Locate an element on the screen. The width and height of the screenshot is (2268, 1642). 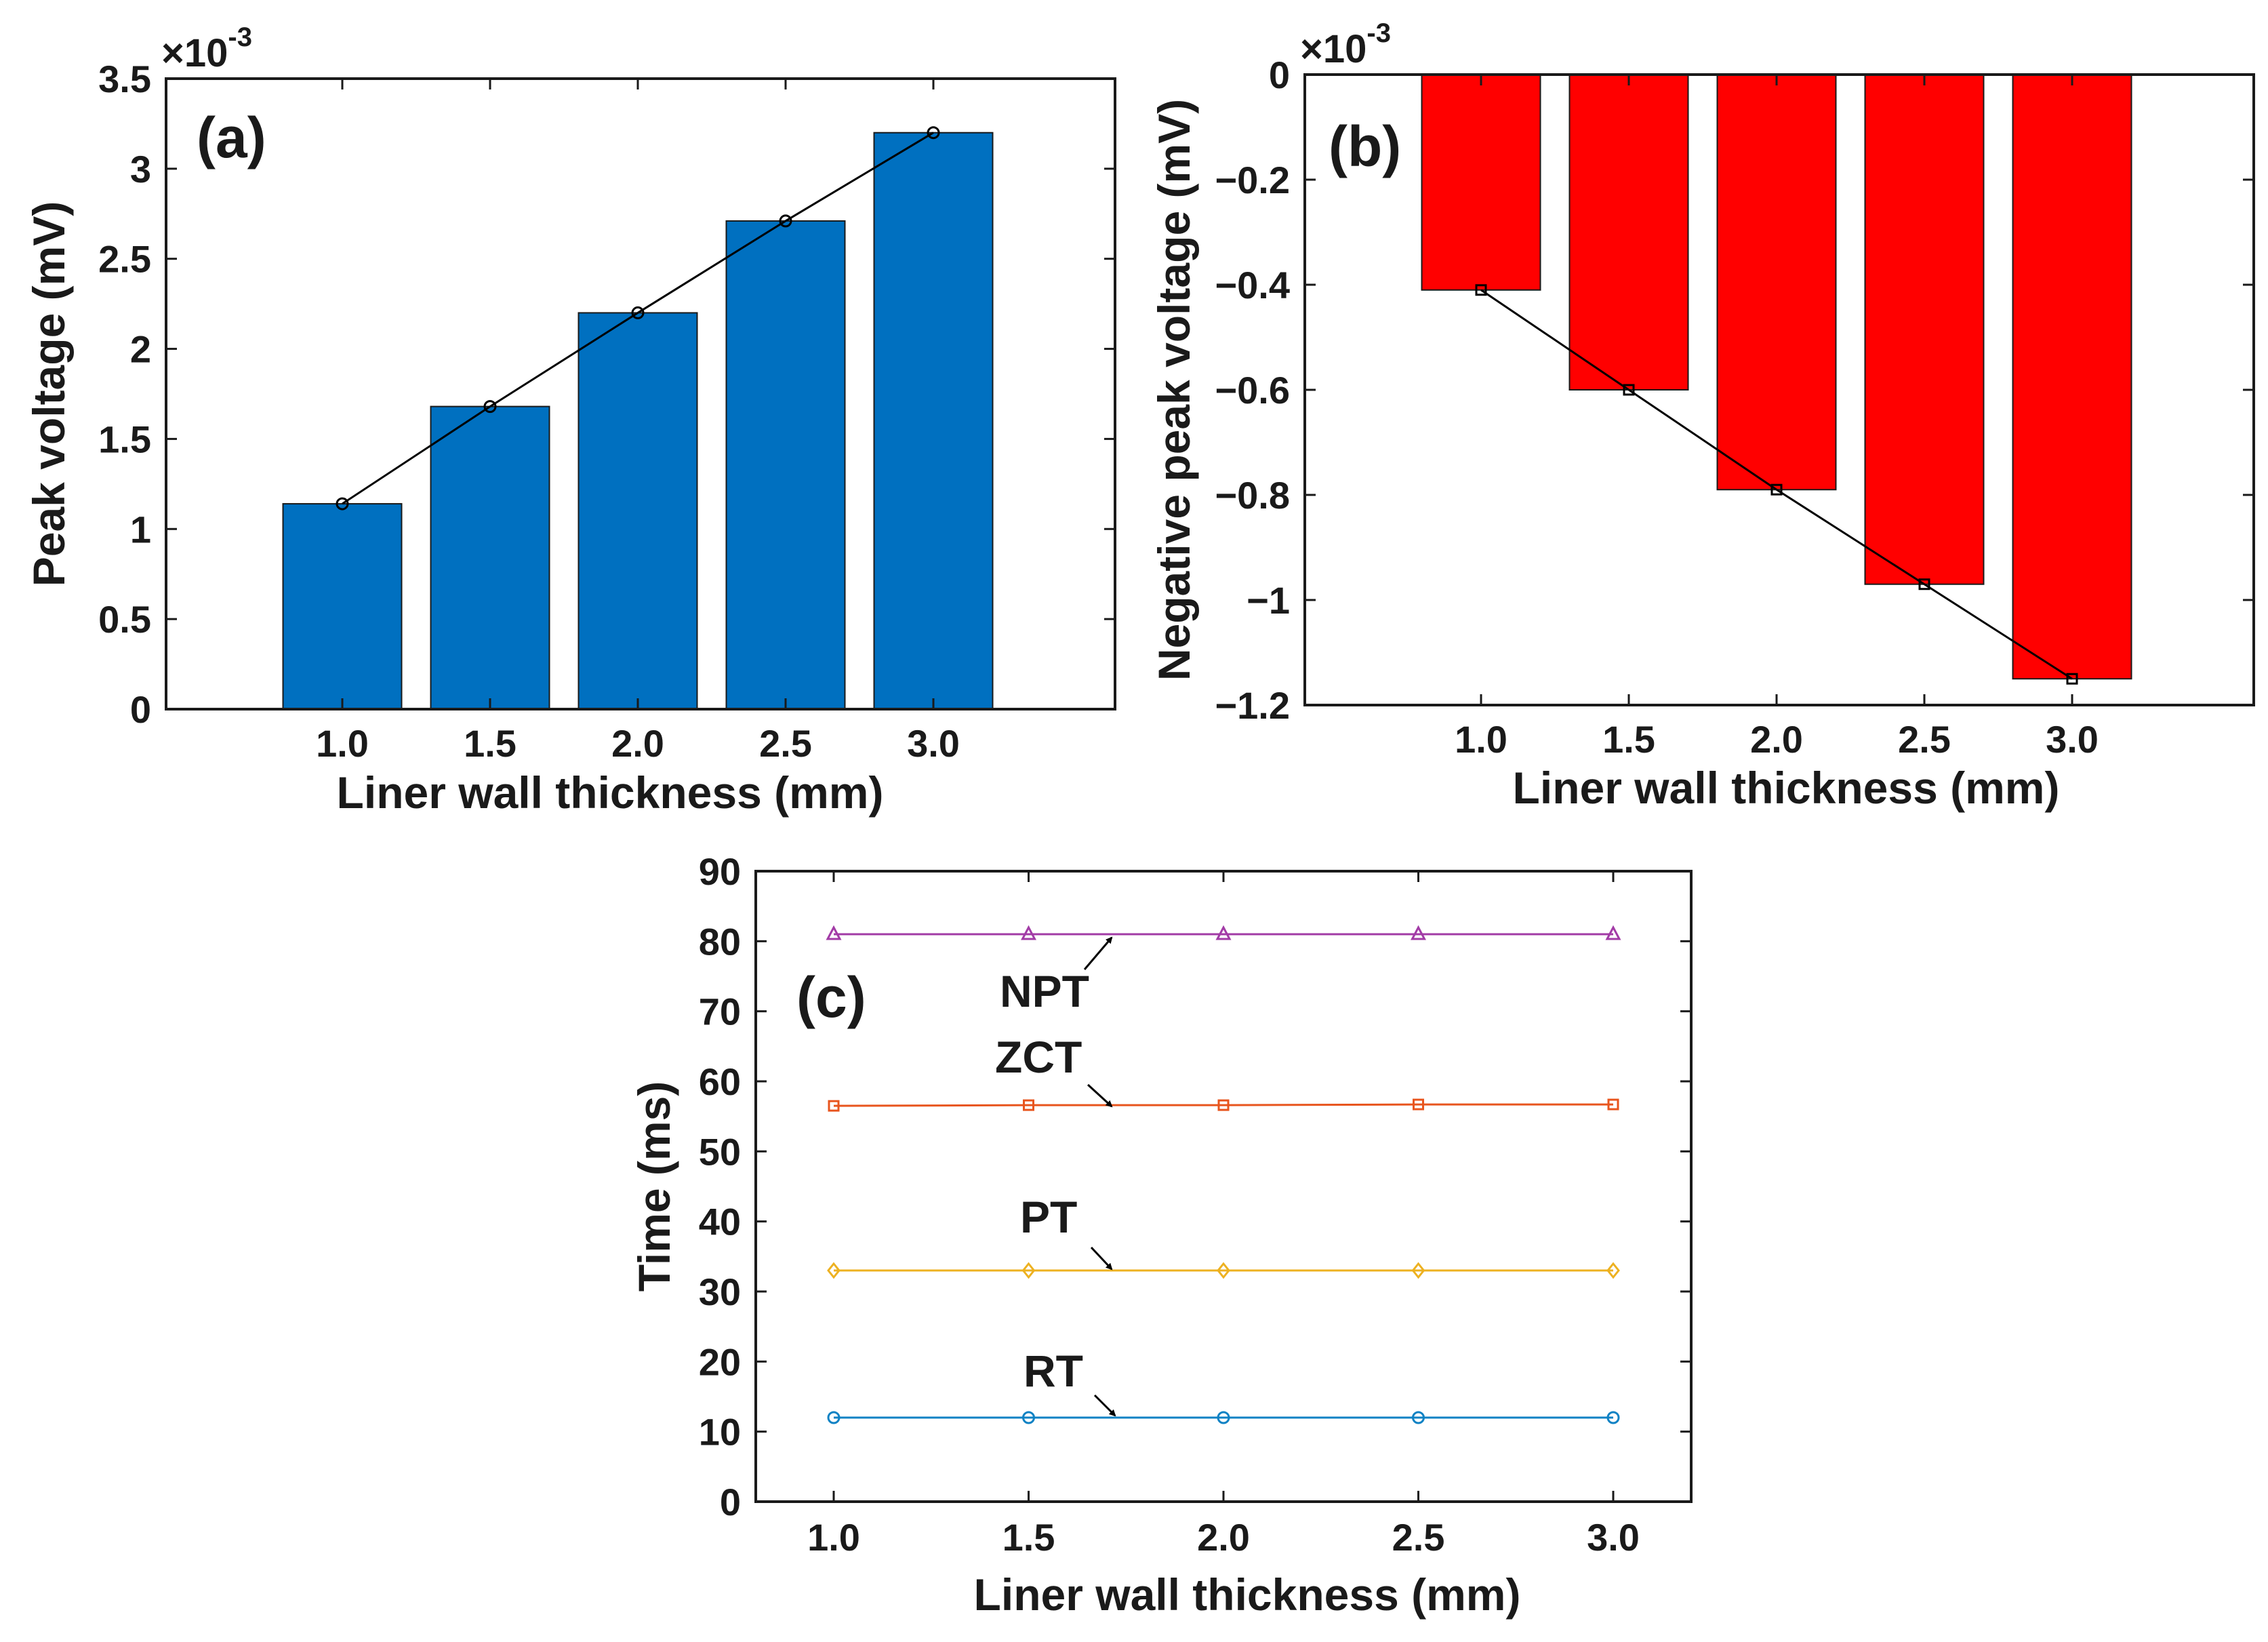
panel-b-label: (b) is located at coordinates (1365, 146).